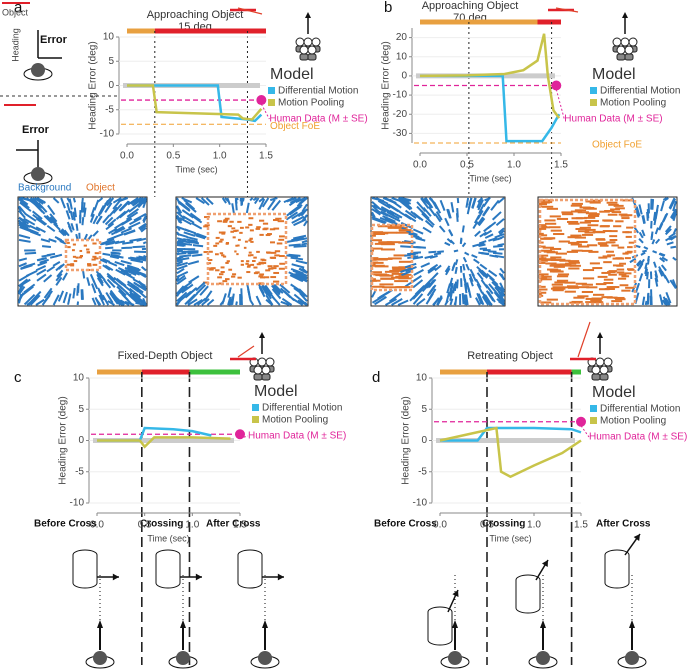 This screenshot has width=697, height=672. What do you see at coordinates (640, 91) in the screenshot?
I see `legend-label: Differential Motion` at bounding box center [640, 91].